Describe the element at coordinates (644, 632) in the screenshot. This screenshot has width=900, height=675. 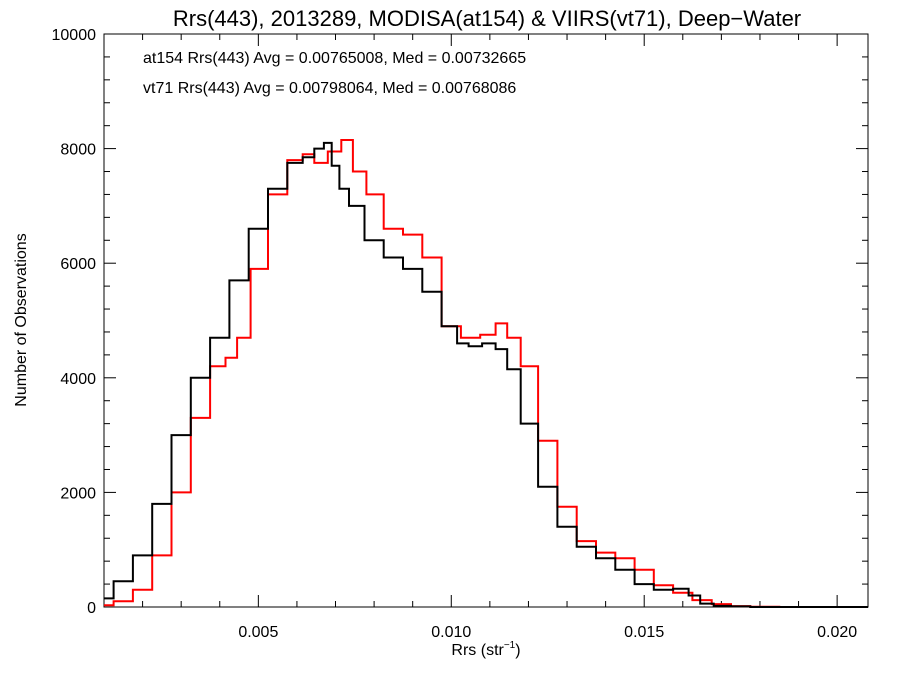
I see `x-tick-label: 0.015` at that location.